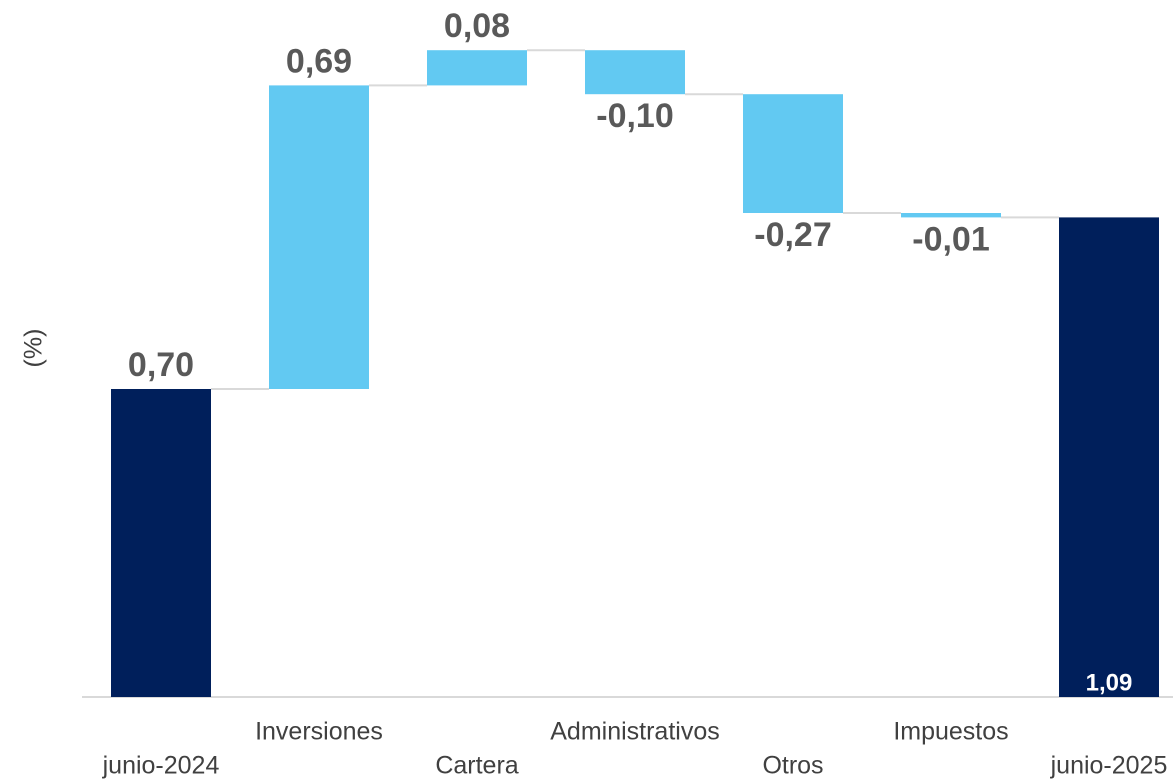 The width and height of the screenshot is (1173, 781). I want to click on value-label: 0,69, so click(319, 61).